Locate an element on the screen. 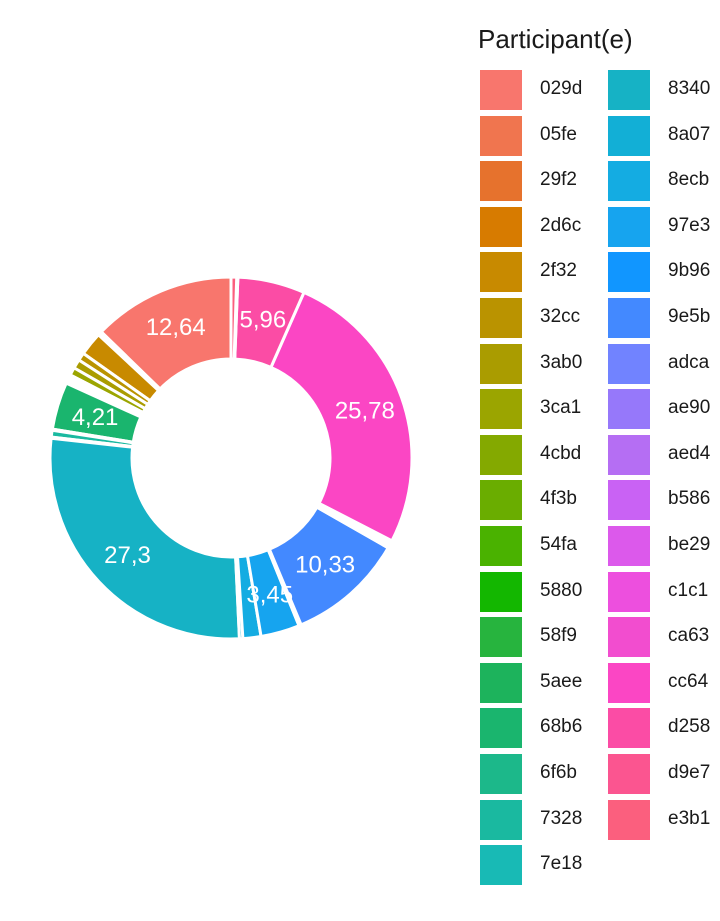 This screenshot has height=921, width=720. legend-key-e3b1 is located at coordinates (629, 819).